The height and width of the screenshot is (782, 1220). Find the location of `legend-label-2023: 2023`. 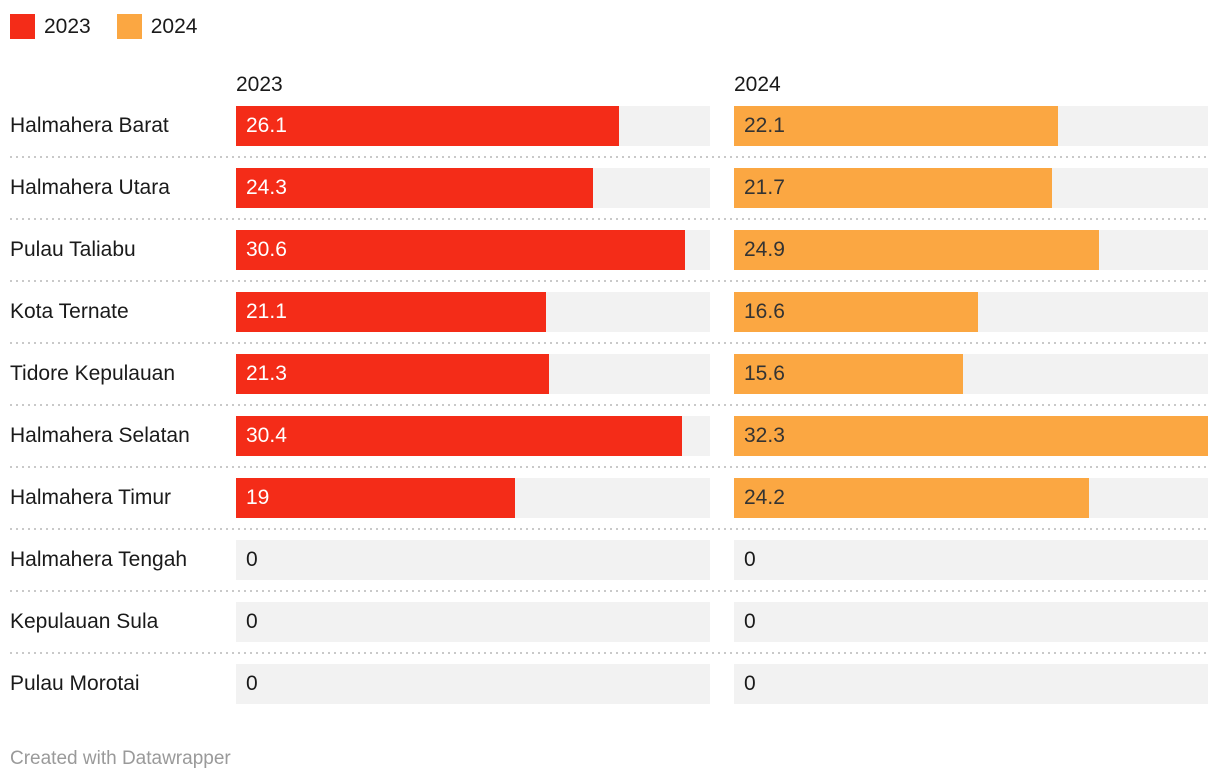

legend-label-2023: 2023 is located at coordinates (67, 26).